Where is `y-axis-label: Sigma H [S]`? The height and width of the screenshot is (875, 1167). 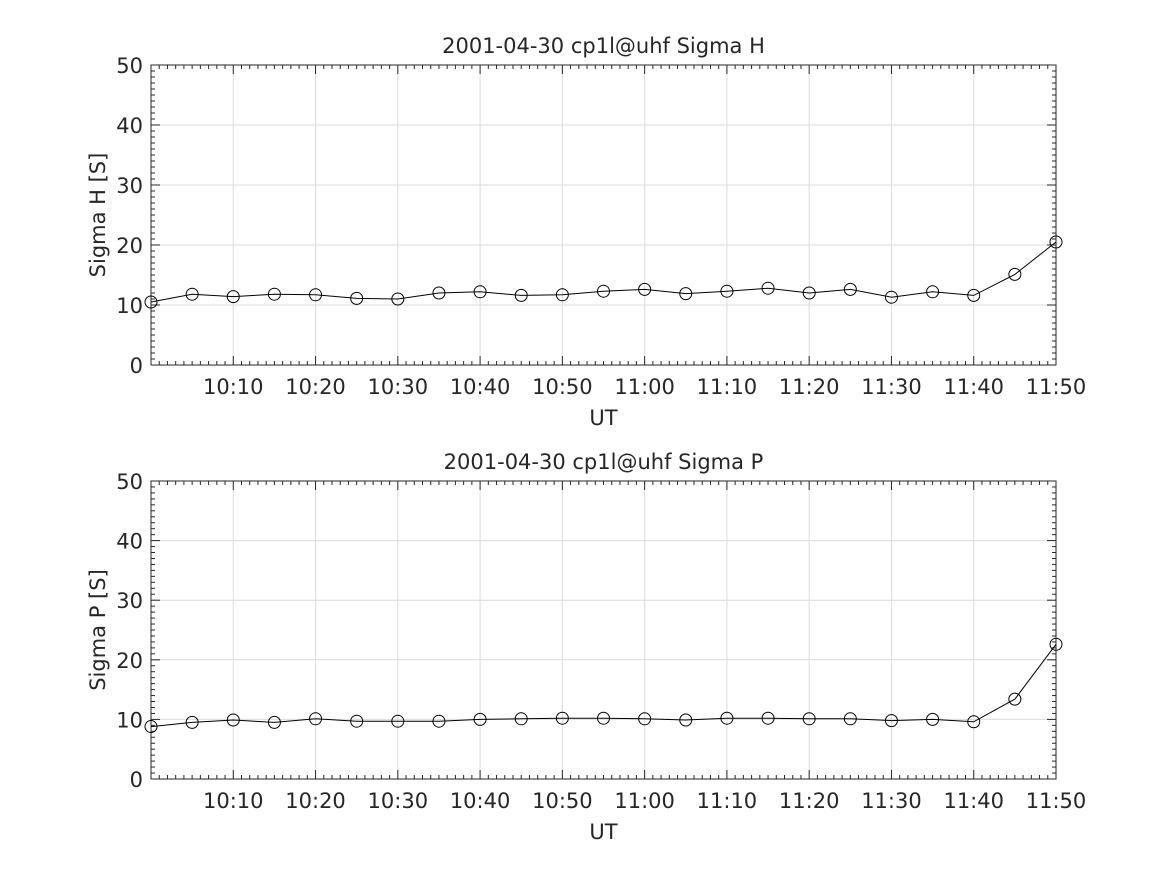 y-axis-label: Sigma H [S] is located at coordinates (98, 215).